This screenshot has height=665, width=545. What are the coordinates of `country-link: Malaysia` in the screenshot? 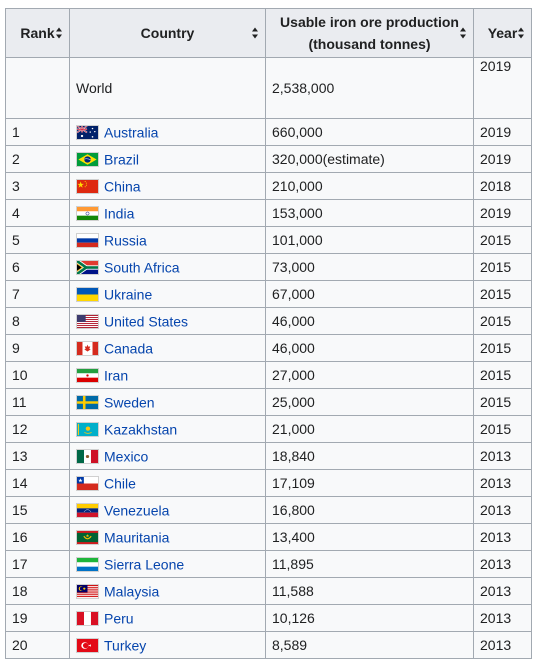 It's located at (132, 591).